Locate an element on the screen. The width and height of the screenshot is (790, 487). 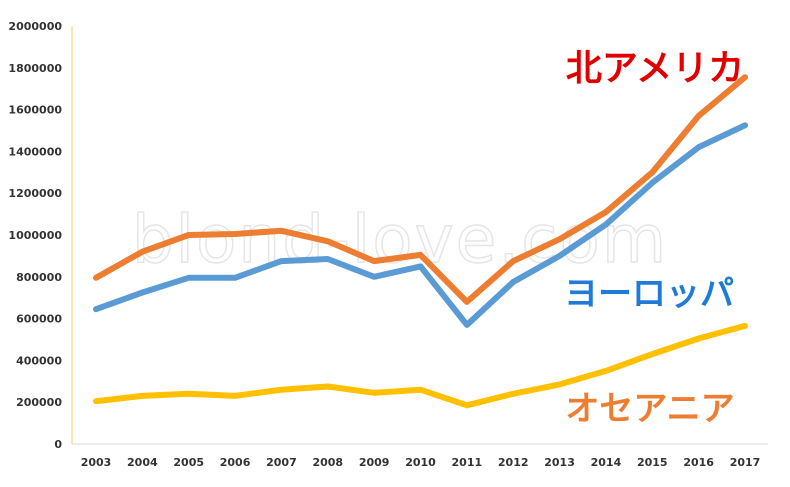
x-tick-label: 2011 is located at coordinates (467, 462).